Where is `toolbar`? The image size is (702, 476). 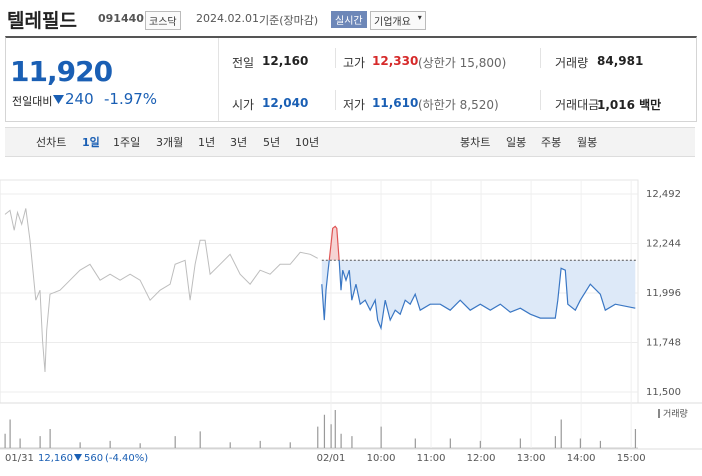 toolbar is located at coordinates (350, 142).